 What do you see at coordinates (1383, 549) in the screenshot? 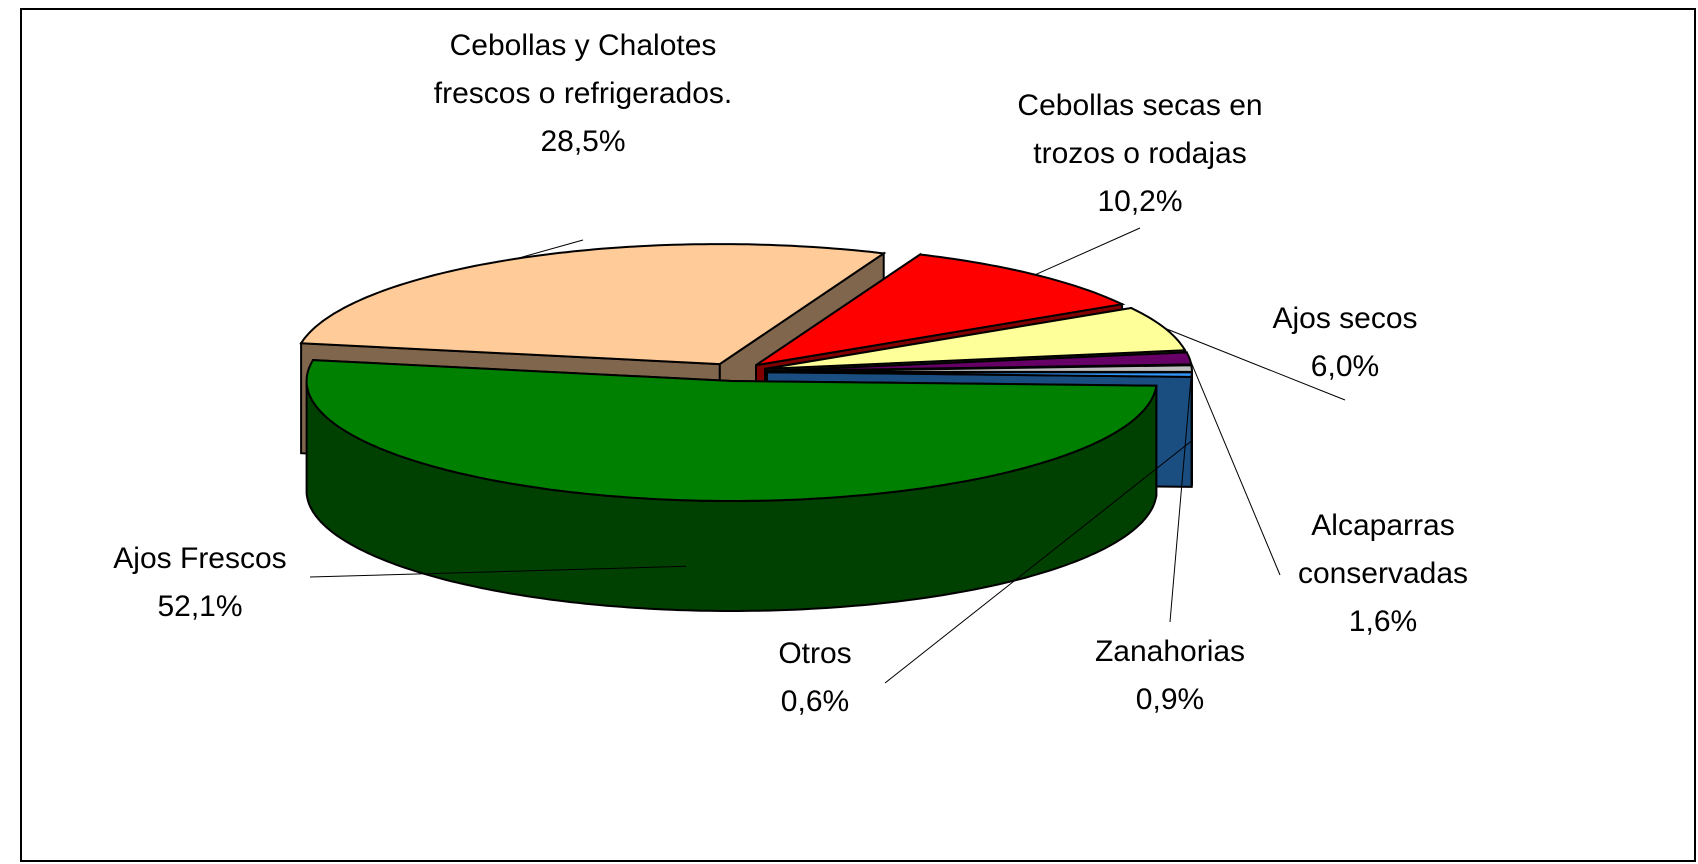
I see `slice-name: Alcaparras conservadas` at bounding box center [1383, 549].